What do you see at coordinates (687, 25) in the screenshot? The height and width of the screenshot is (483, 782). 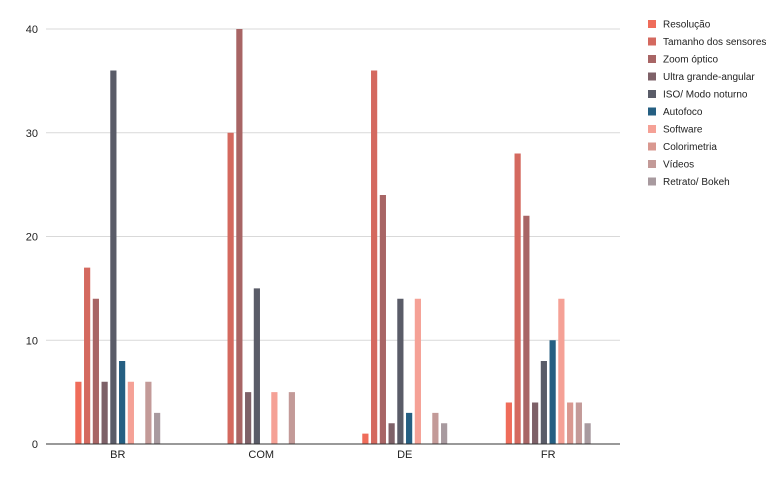 I see `legend-label: Resolução` at bounding box center [687, 25].